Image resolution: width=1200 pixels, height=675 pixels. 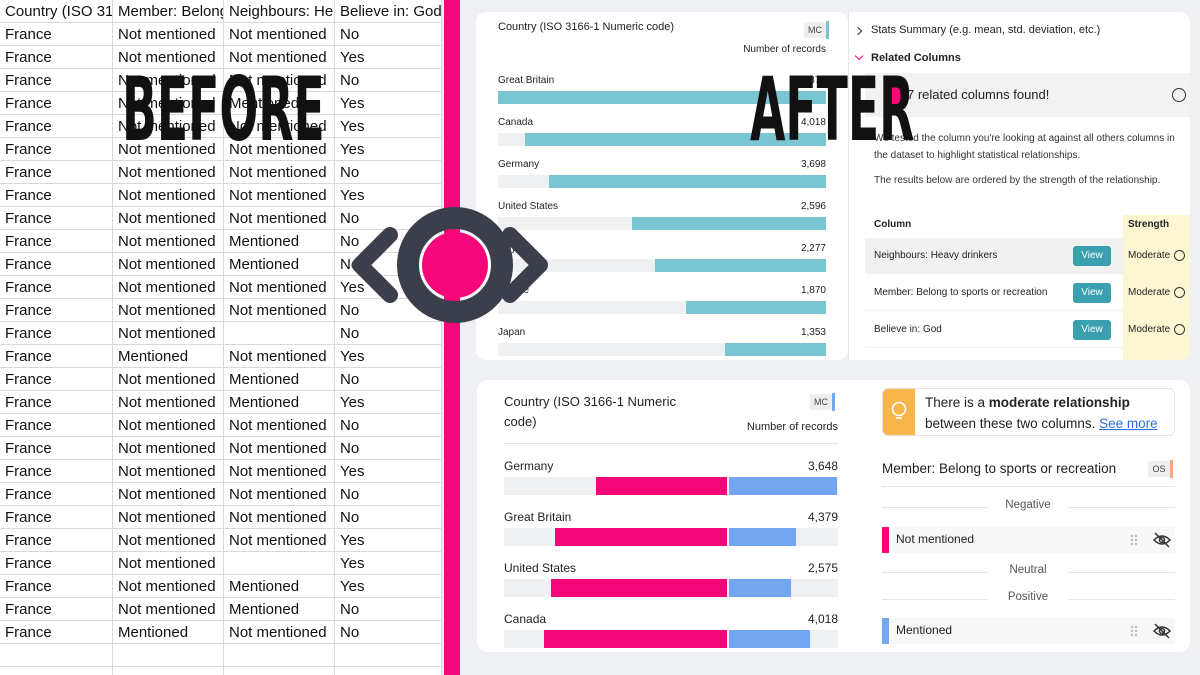 What do you see at coordinates (1028, 540) in the screenshot?
I see `category-row: Not mentioned` at bounding box center [1028, 540].